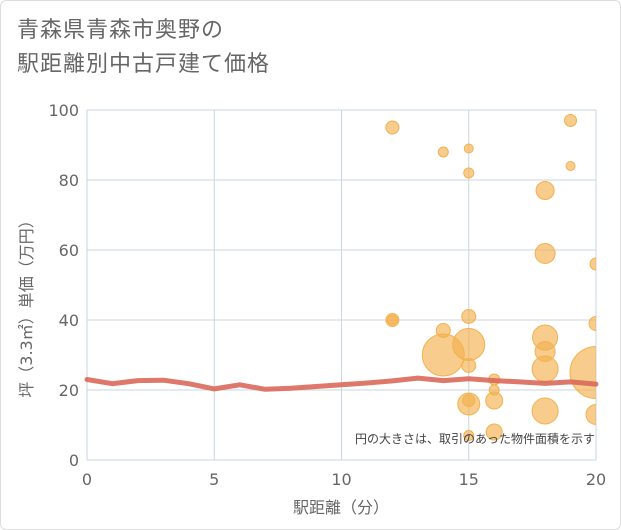 The width and height of the screenshot is (621, 530). What do you see at coordinates (469, 479) in the screenshot?
I see `x-tick-label: 15` at bounding box center [469, 479].